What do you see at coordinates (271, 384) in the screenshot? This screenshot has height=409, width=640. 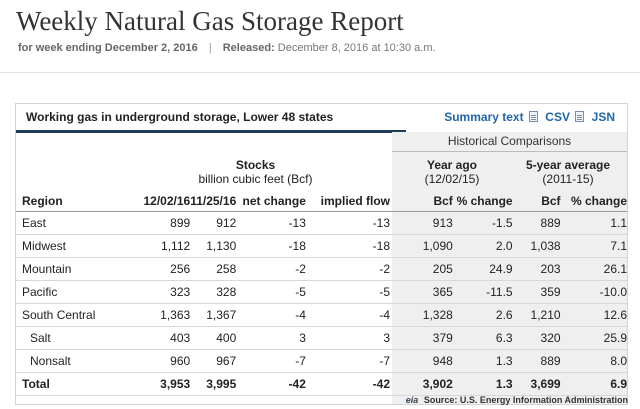 I see `net-change-cell: -42` at bounding box center [271, 384].